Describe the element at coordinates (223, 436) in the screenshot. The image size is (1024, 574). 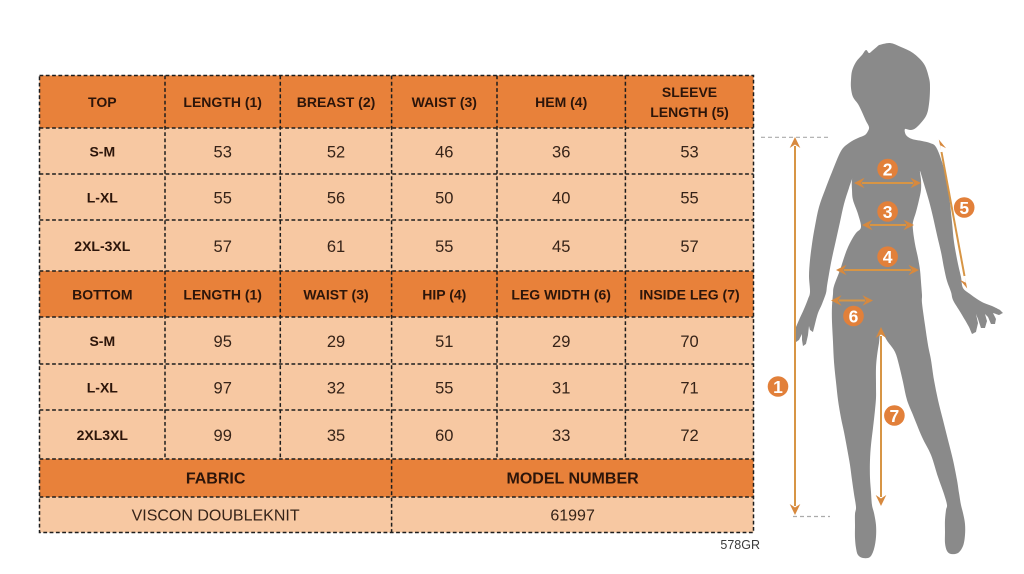
I see `svg-text: 99` at that location.